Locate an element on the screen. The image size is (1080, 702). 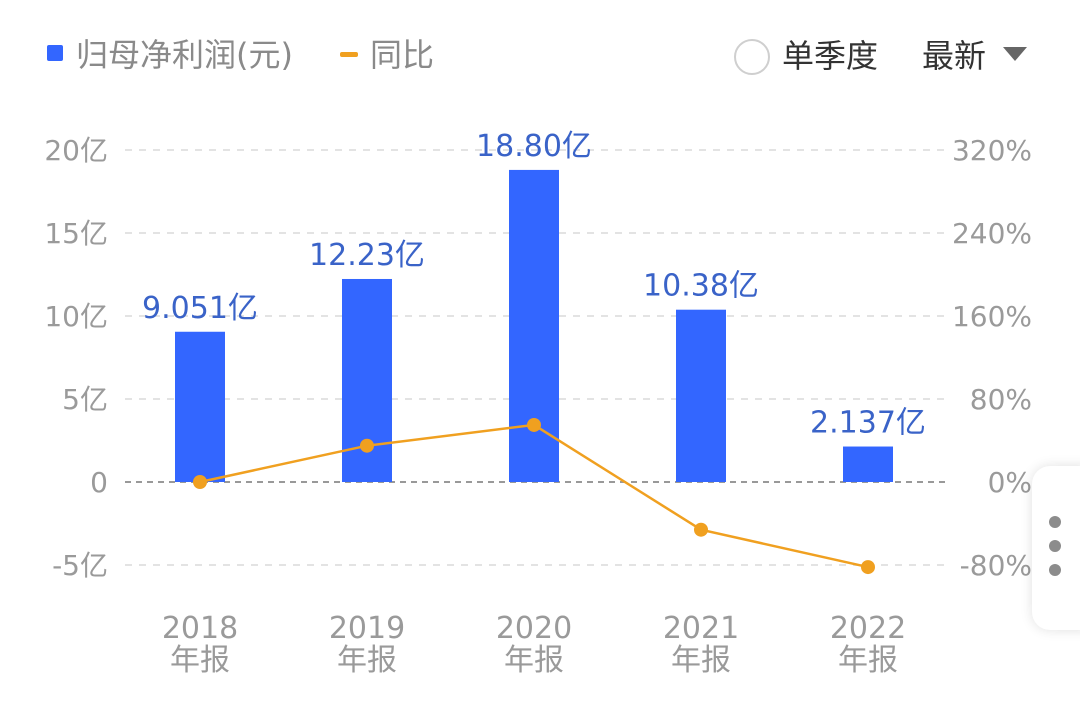
left-axis-tick-label: -5亿 is located at coordinates (80, 565).